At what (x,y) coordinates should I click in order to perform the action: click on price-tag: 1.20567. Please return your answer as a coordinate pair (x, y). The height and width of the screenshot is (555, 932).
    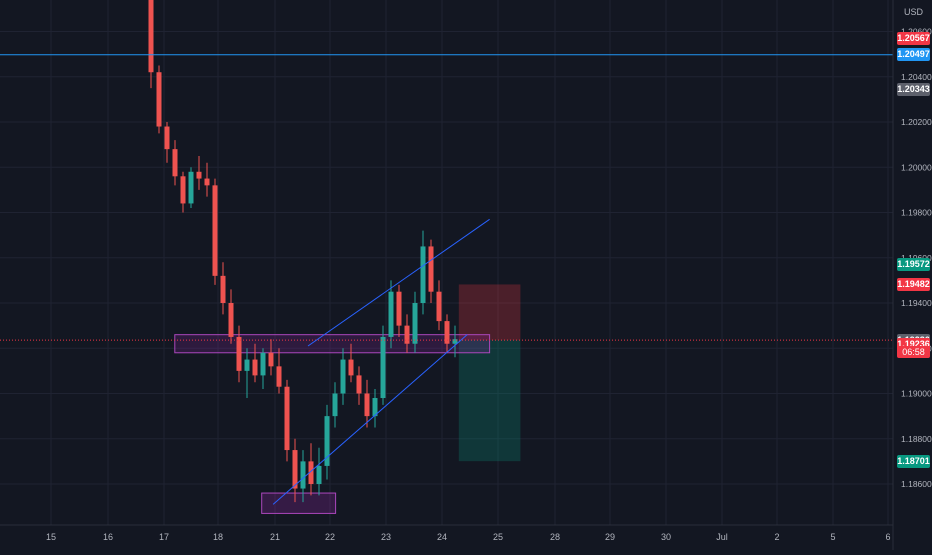
    Looking at the image, I should click on (913, 39).